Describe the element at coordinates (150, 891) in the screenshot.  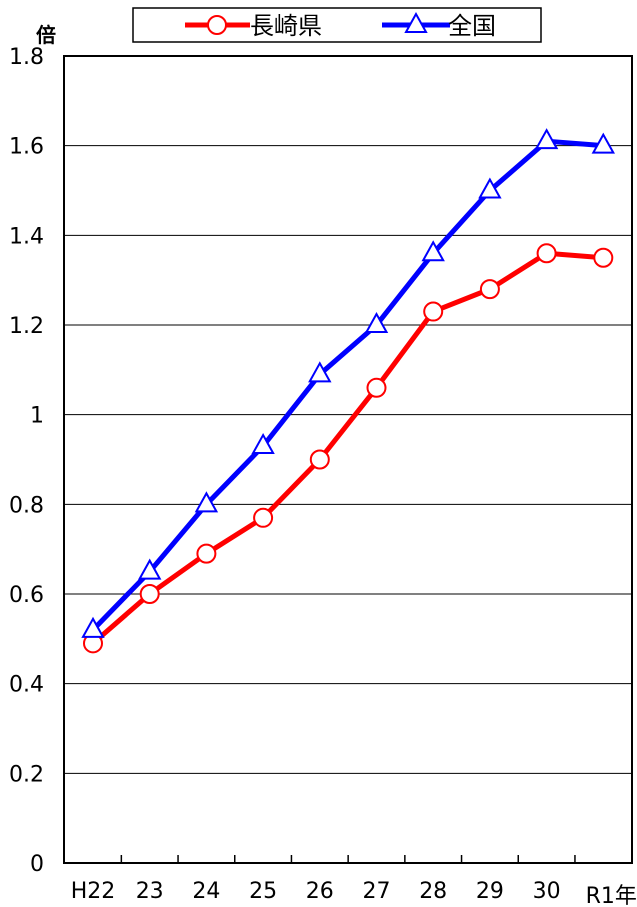
I see `x-tick-label: 23` at that location.